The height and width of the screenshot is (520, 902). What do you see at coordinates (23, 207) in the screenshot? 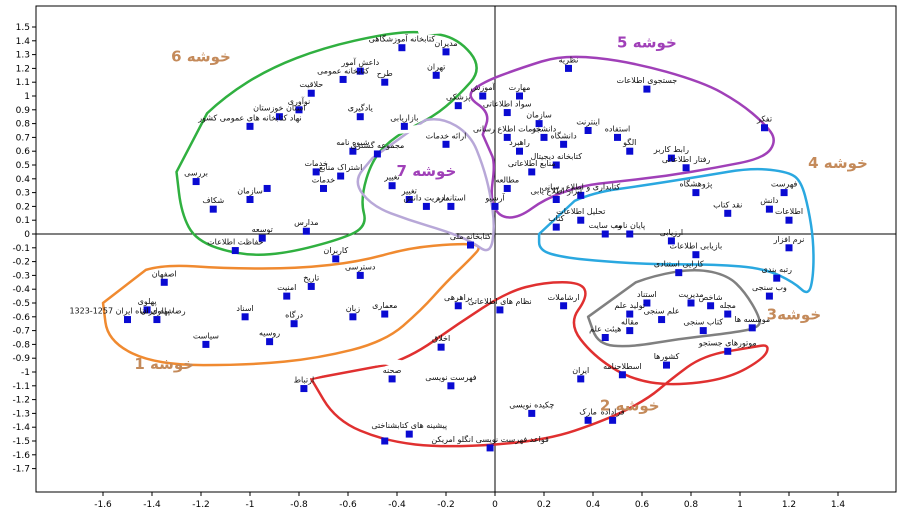
I see `y-tick-label: 0.2` at bounding box center [23, 207].